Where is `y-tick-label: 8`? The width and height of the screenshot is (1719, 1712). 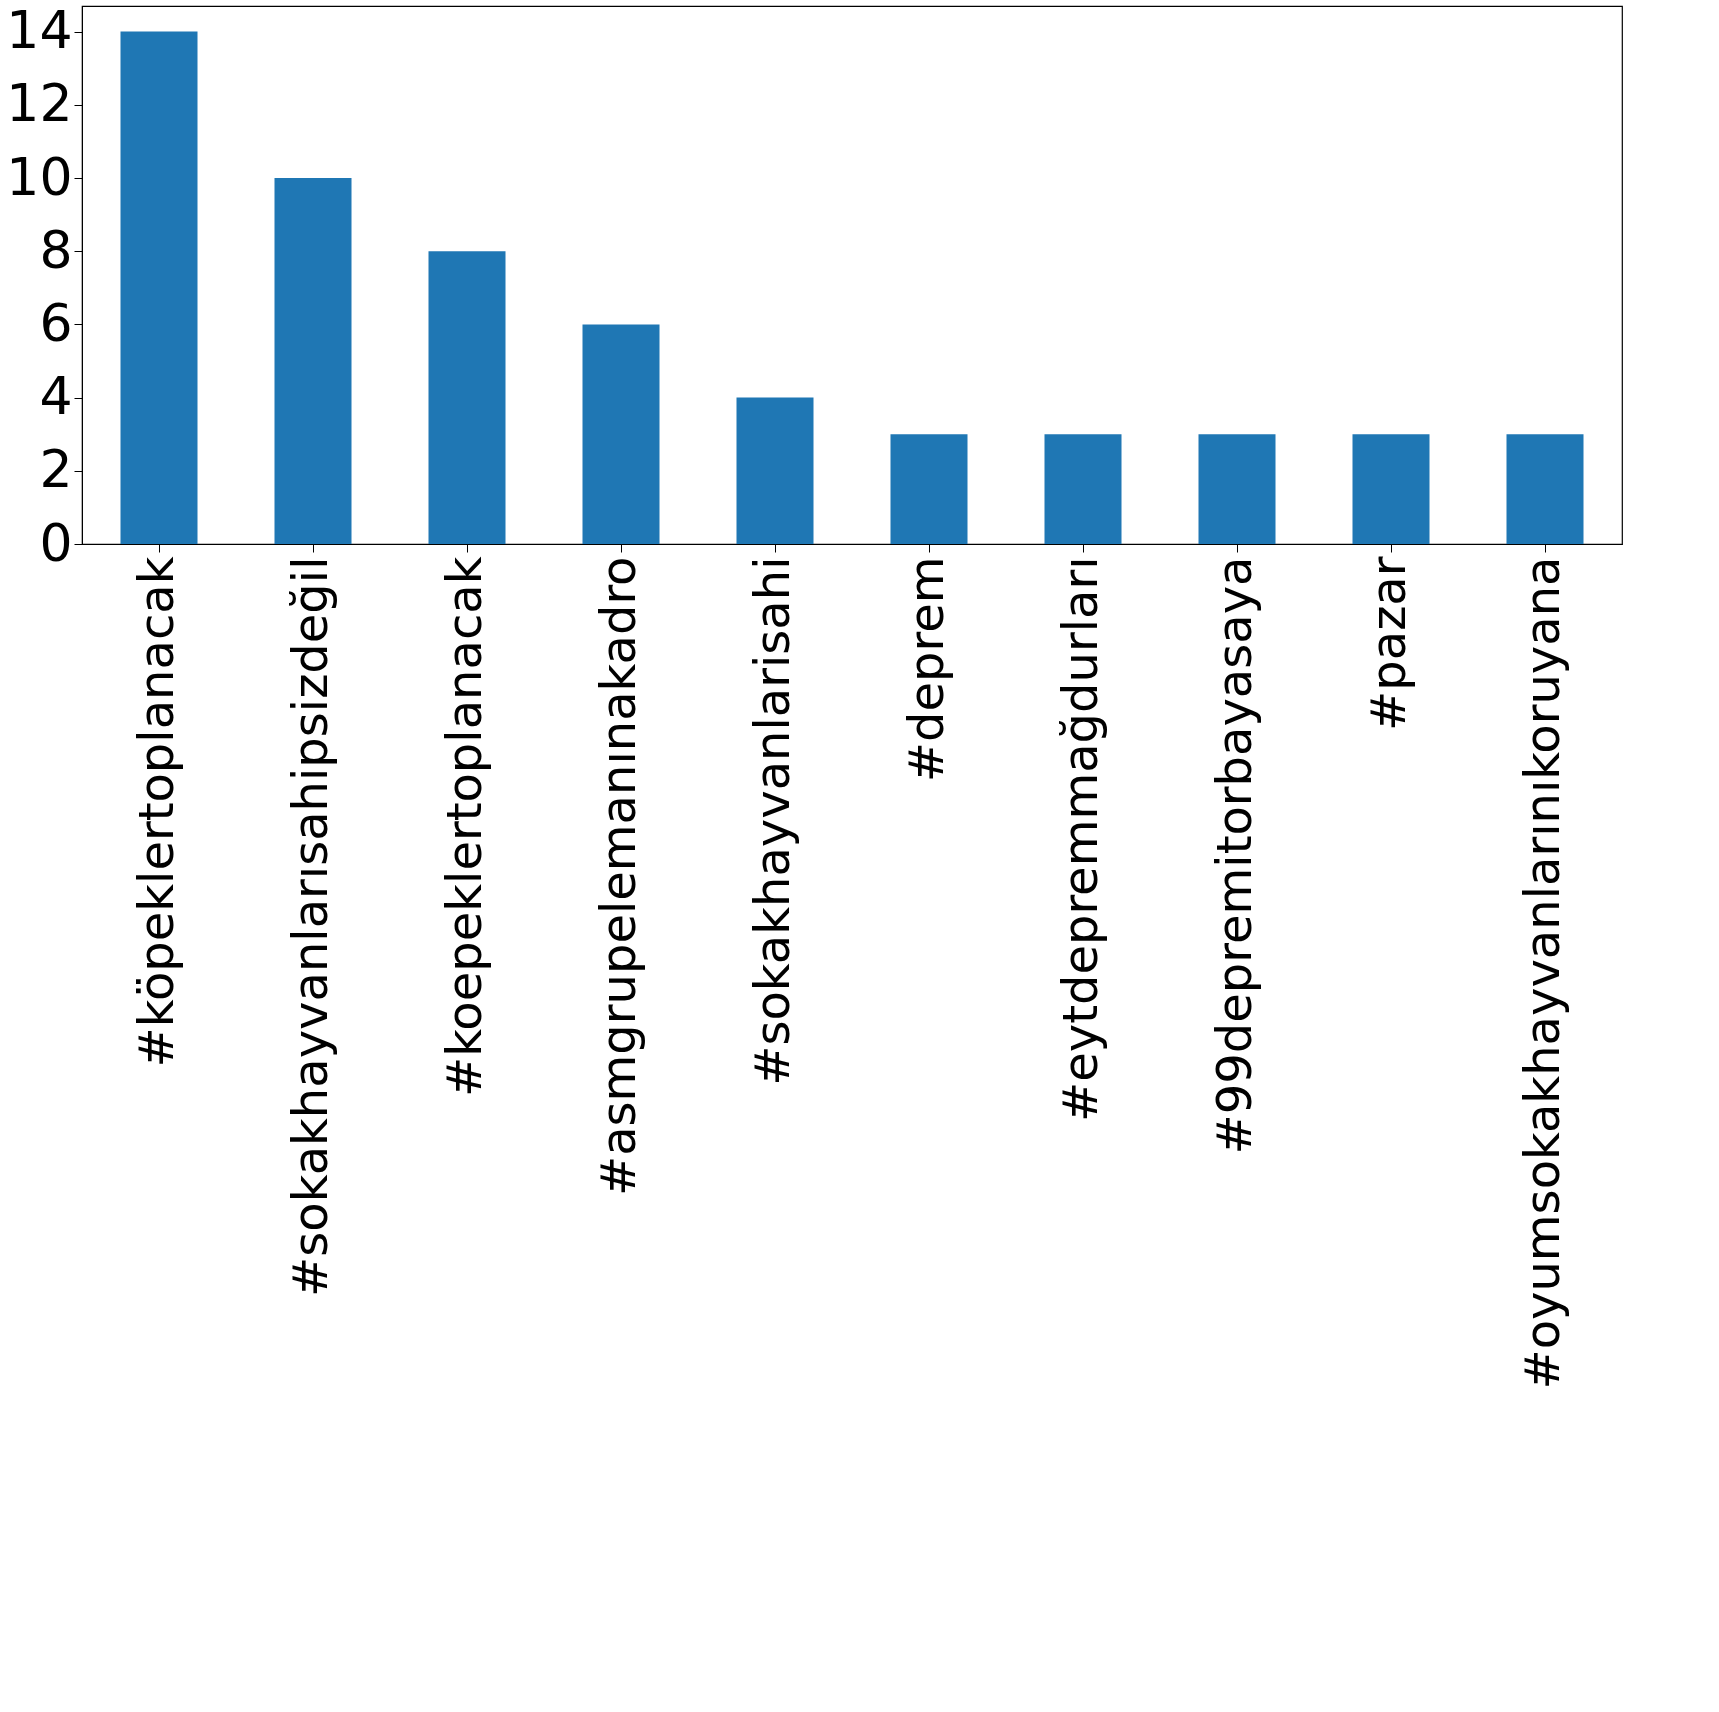 y-tick-label: 8 is located at coordinates (56, 249).